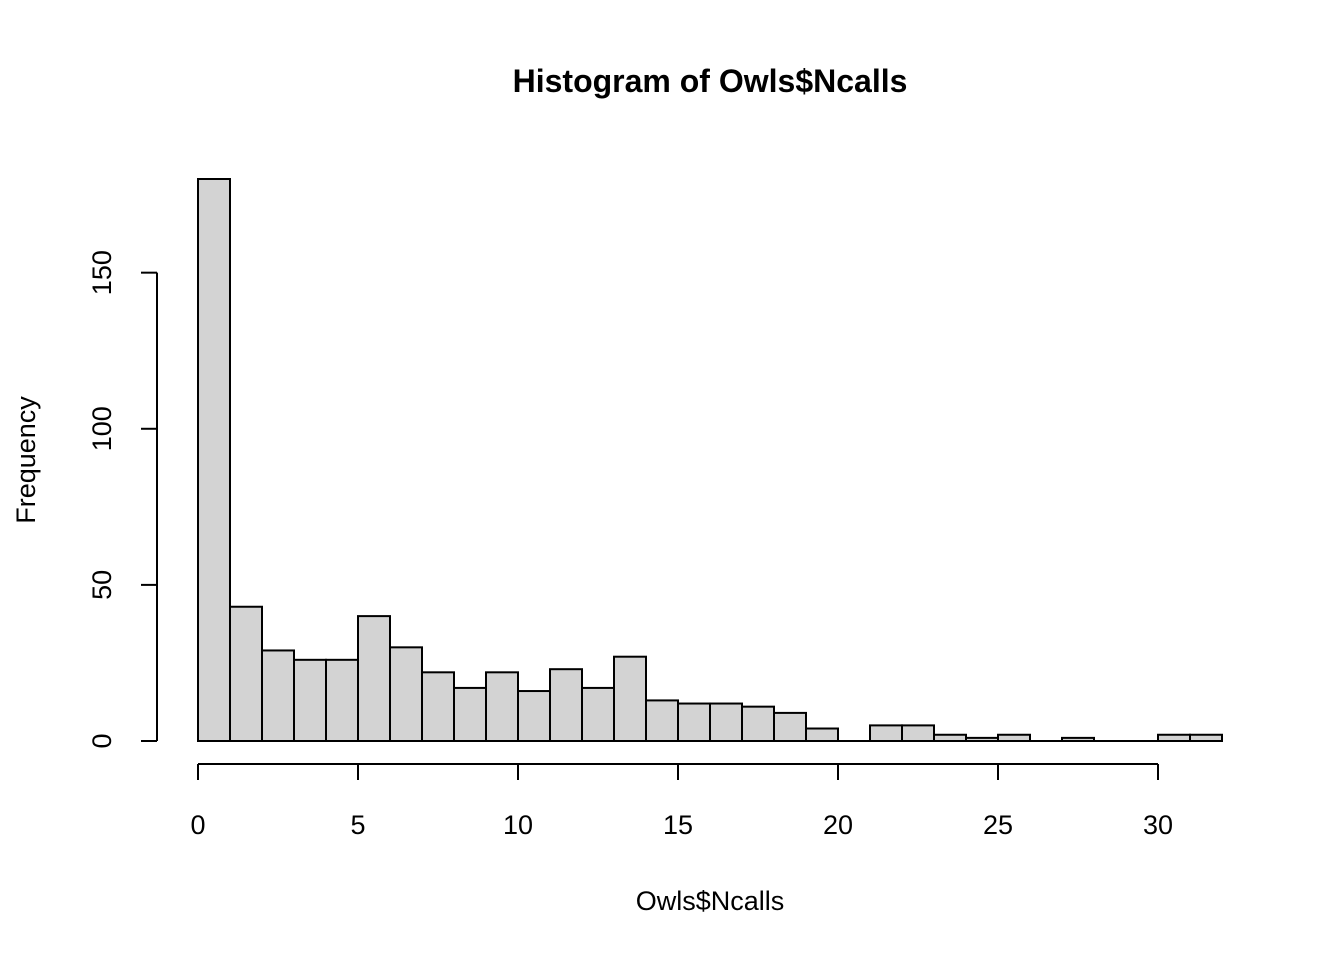  Describe the element at coordinates (678, 825) in the screenshot. I see `x-tick-label: 15` at that location.